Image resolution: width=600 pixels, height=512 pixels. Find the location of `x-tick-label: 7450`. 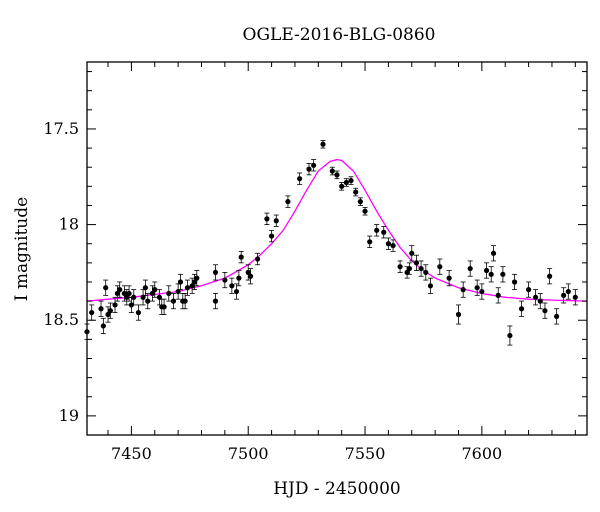

x-tick-label: 7450 is located at coordinates (131, 453).